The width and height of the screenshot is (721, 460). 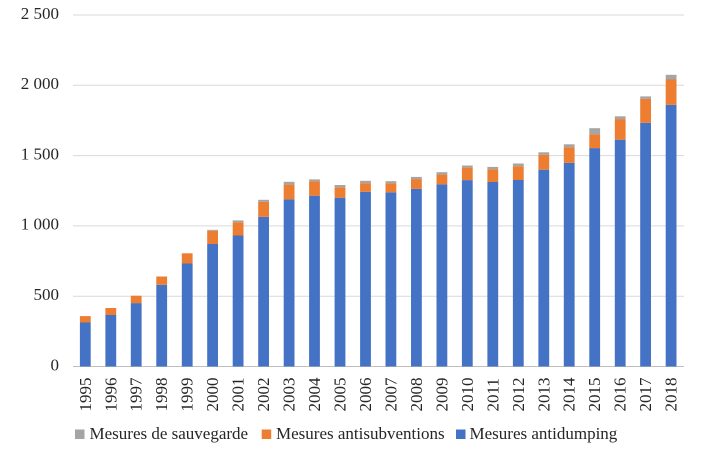 What do you see at coordinates (671, 395) in the screenshot?
I see `svg-text: 2018` at bounding box center [671, 395].